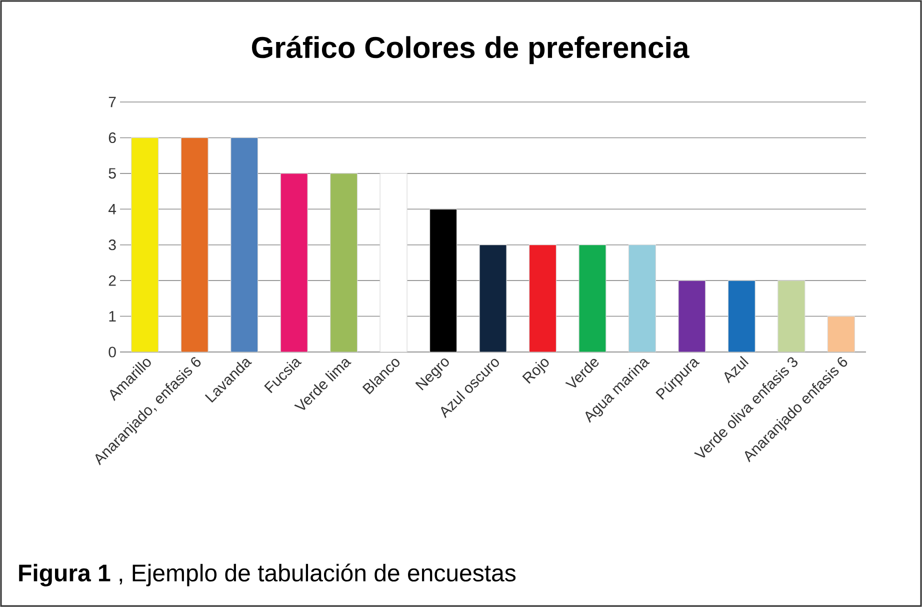 Image resolution: width=922 pixels, height=607 pixels. What do you see at coordinates (112, 245) in the screenshot?
I see `y-tick-label: 3` at bounding box center [112, 245].